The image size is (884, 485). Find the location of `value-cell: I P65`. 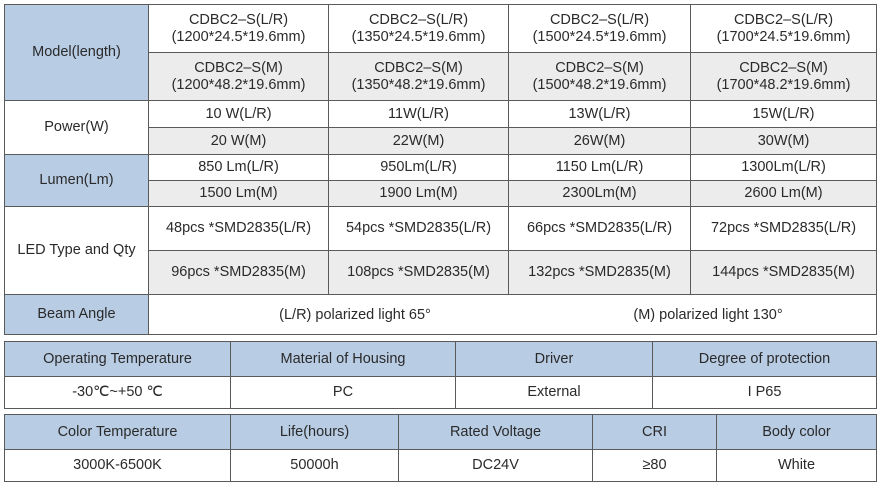

value-cell: I P65 is located at coordinates (764, 392).